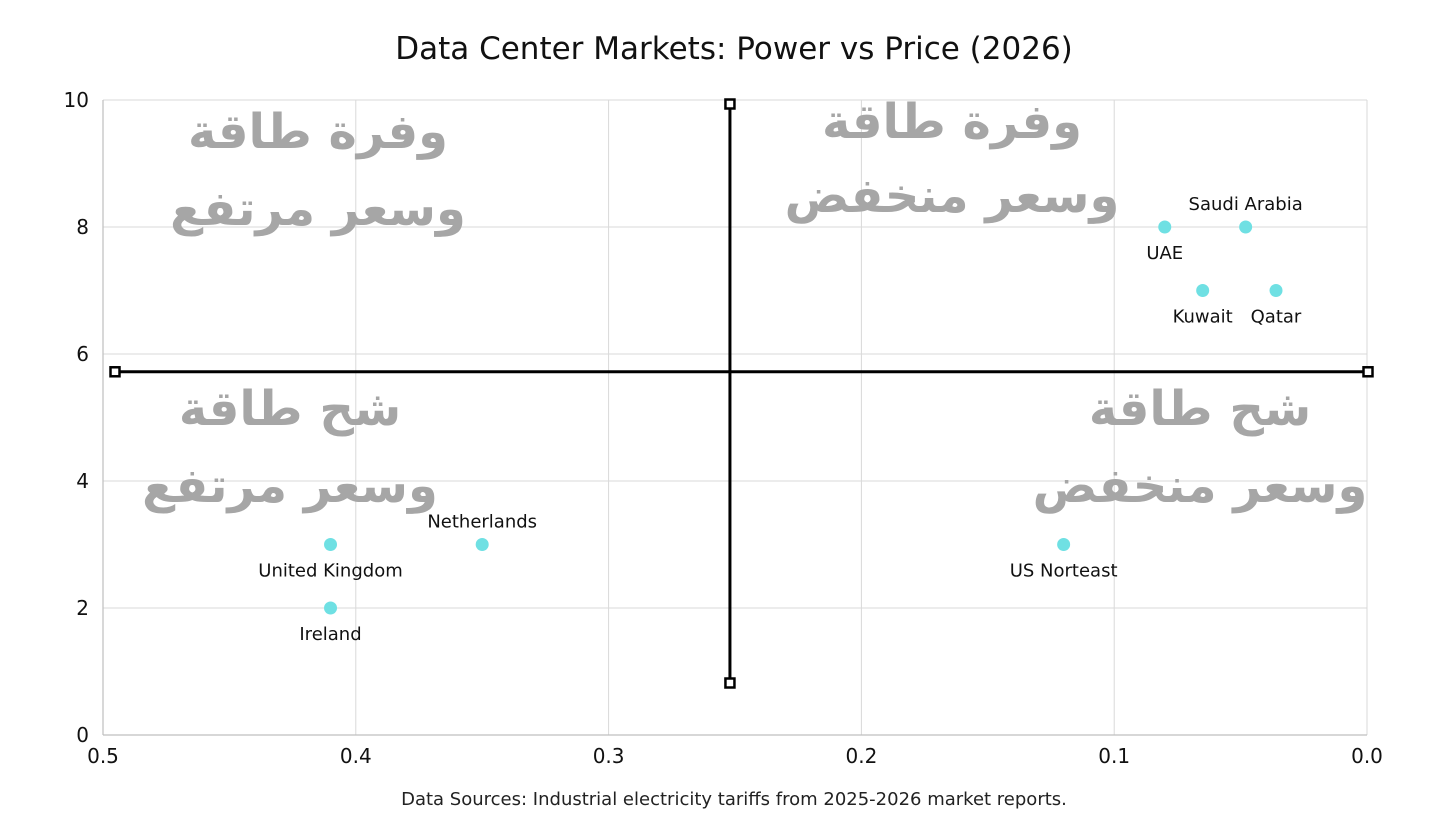 The image size is (1456, 819). What do you see at coordinates (1064, 571) in the screenshot?
I see `point-label: US Norteast` at bounding box center [1064, 571].